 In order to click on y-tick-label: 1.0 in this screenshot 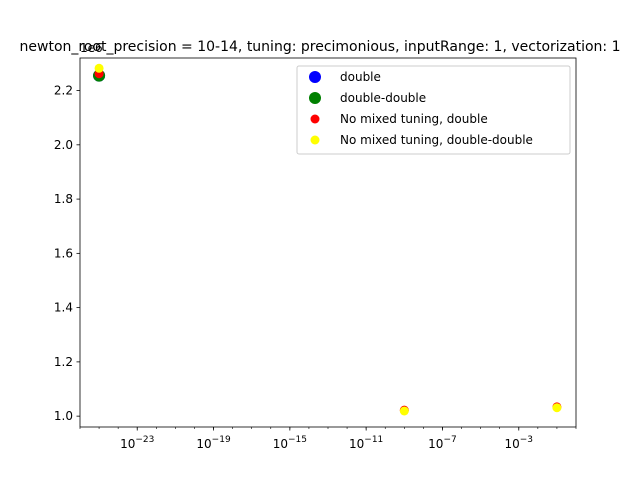, I will do `click(63, 416)`.